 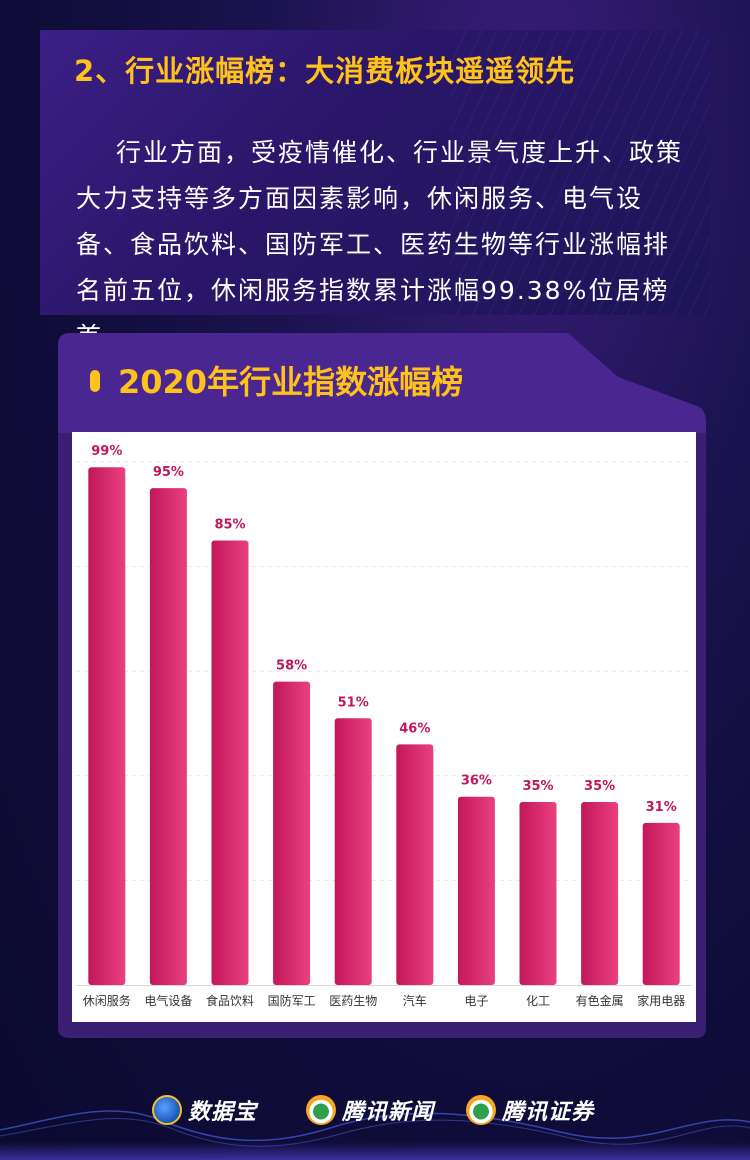 I want to click on x-tick-label-4: 医药生物, so click(x=353, y=1001).